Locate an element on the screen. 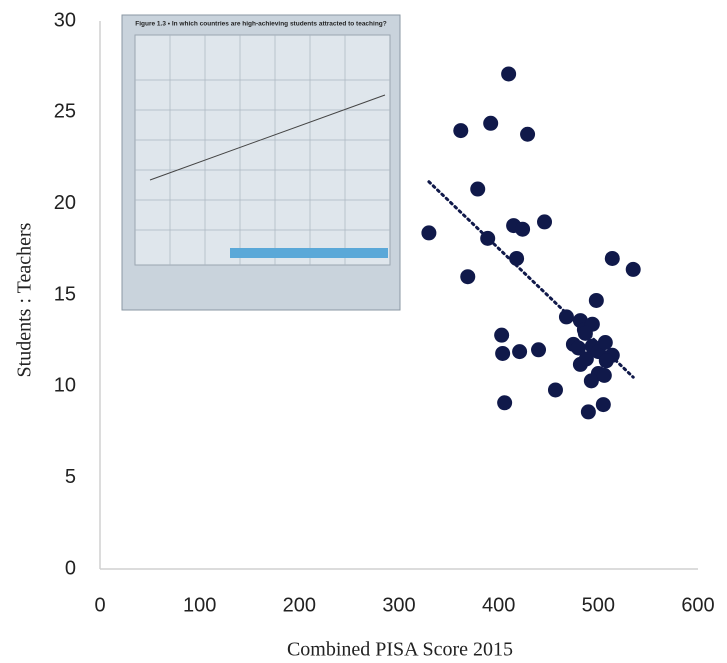 This screenshot has height=663, width=727. x-tick-label: 100 is located at coordinates (199, 605).